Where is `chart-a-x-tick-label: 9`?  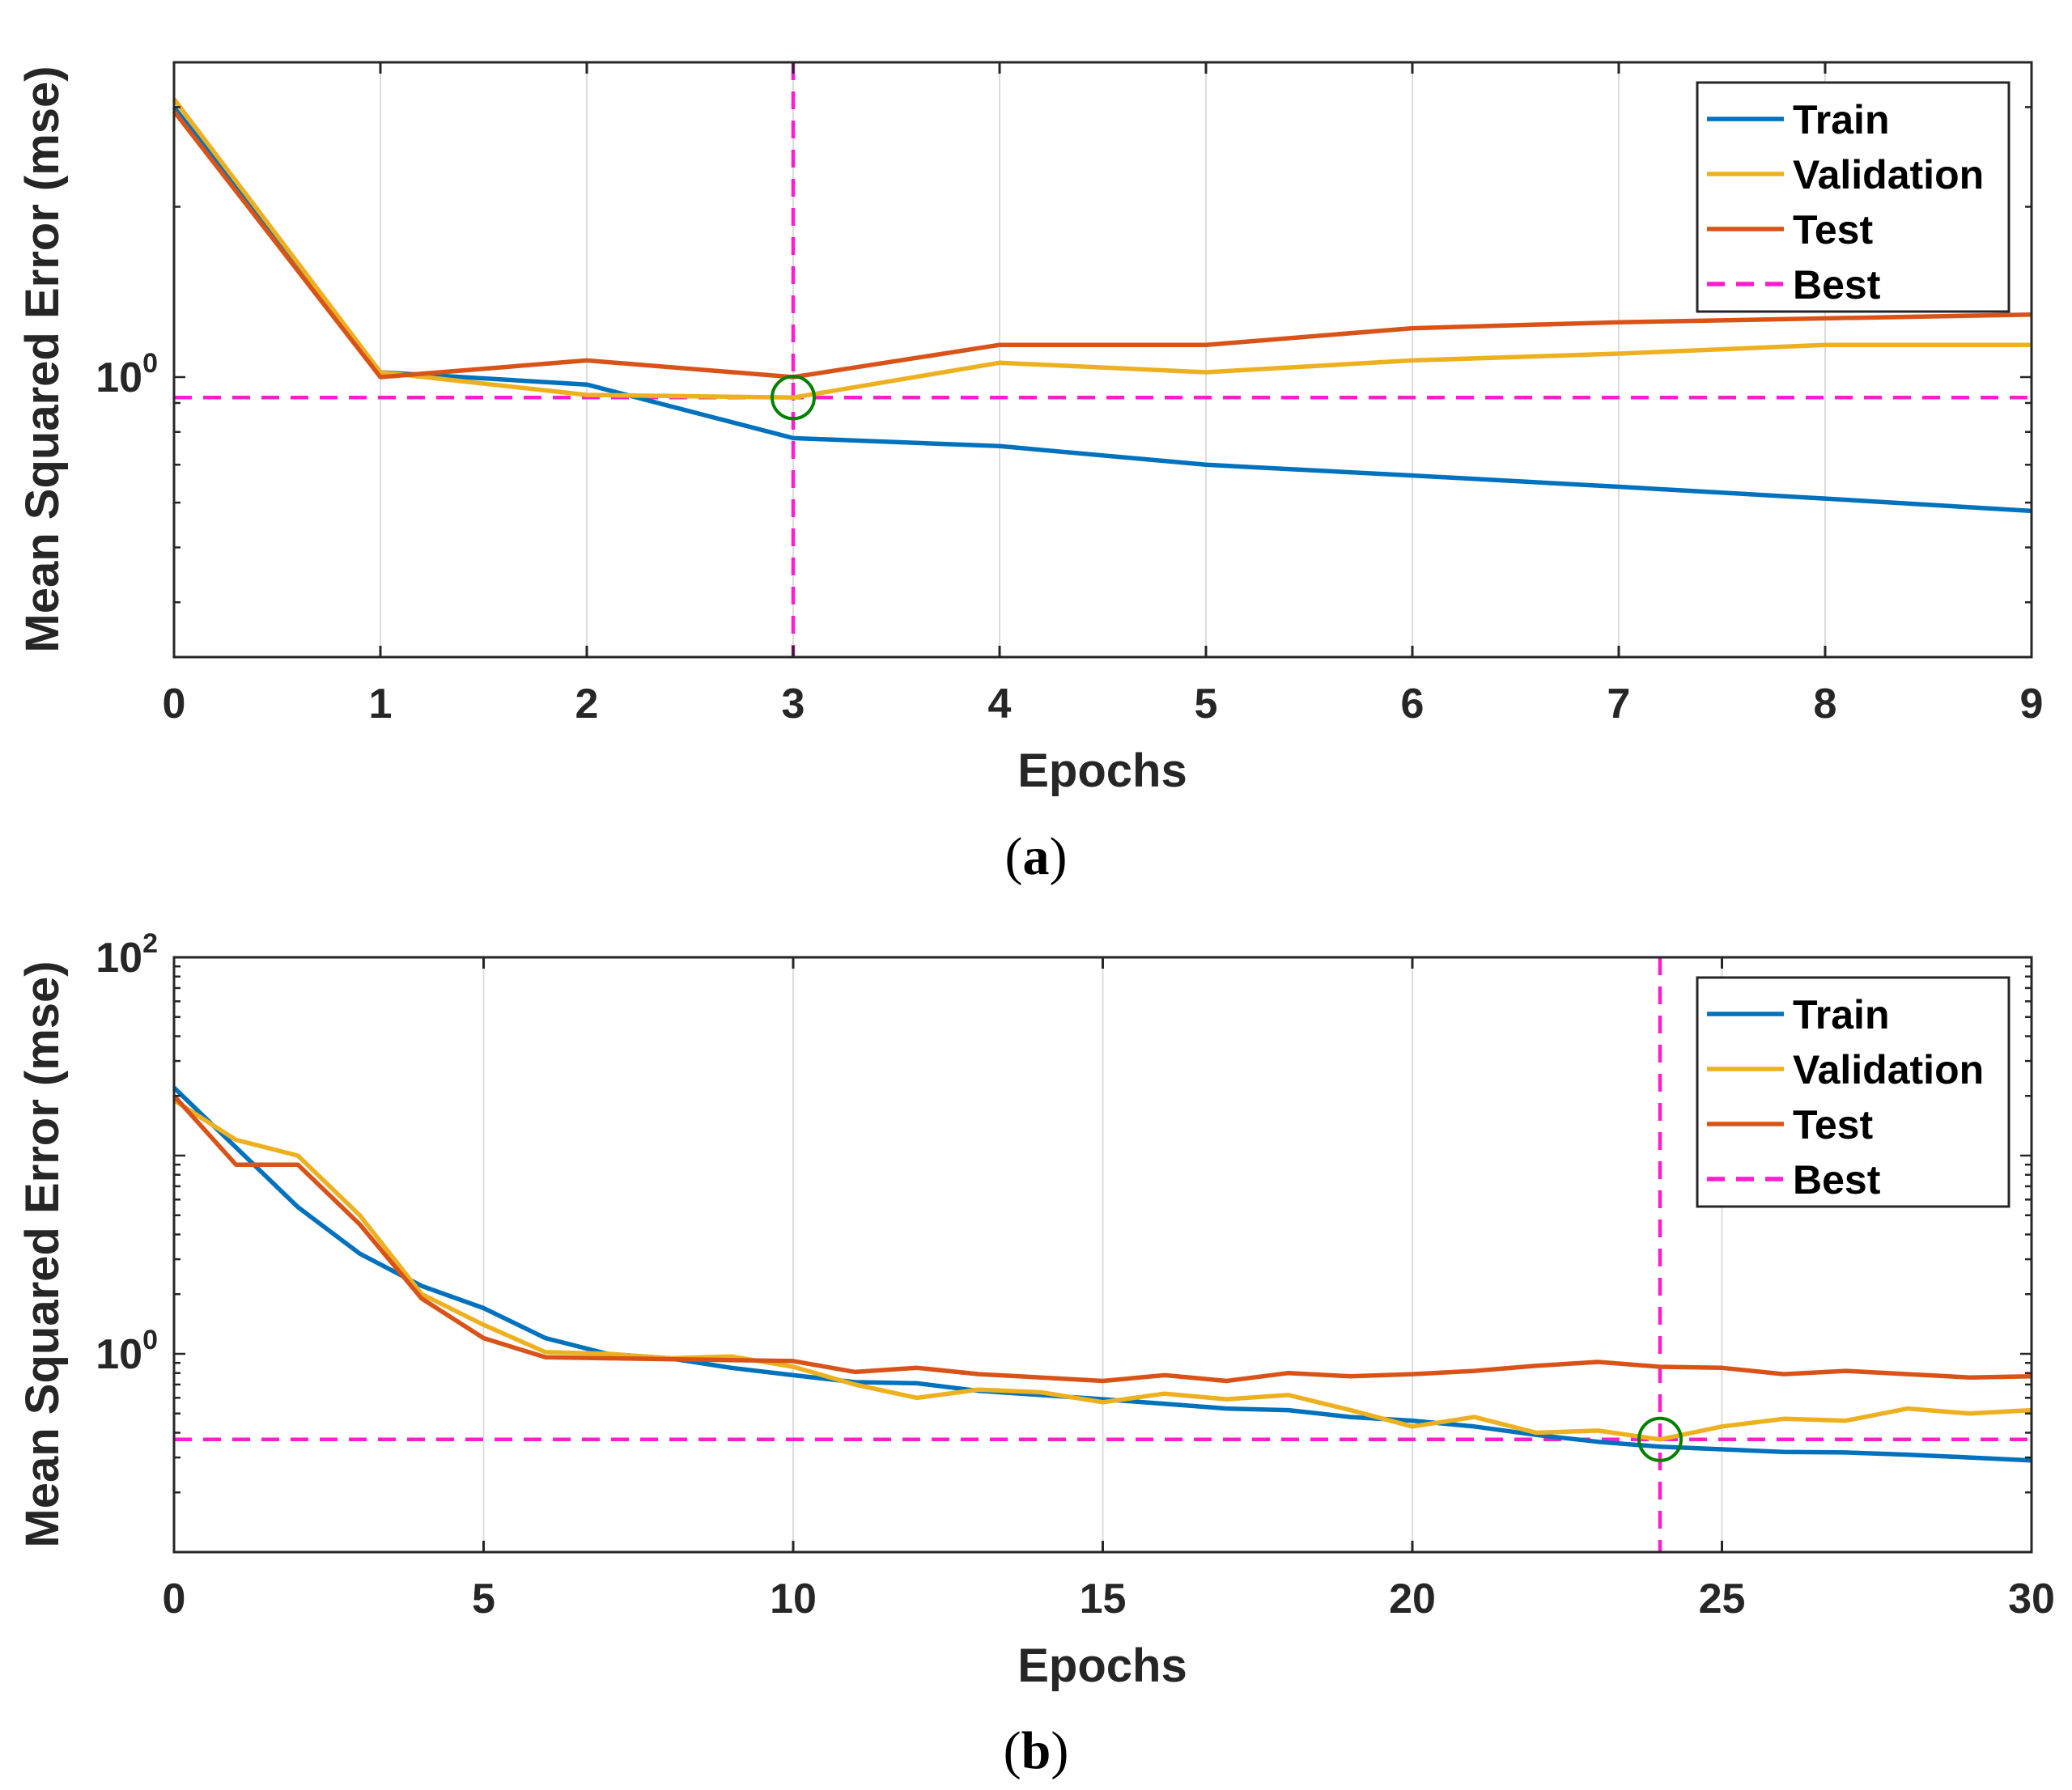 chart-a-x-tick-label: 9 is located at coordinates (2032, 704).